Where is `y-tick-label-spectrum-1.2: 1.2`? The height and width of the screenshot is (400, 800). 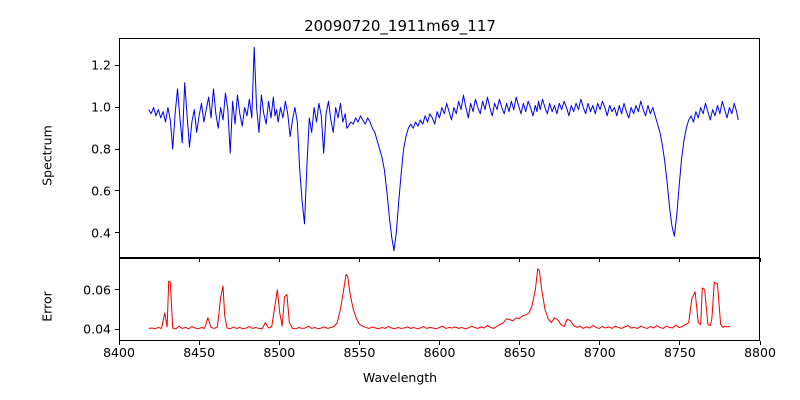 y-tick-label-spectrum-1.2: 1.2 is located at coordinates (101, 65).